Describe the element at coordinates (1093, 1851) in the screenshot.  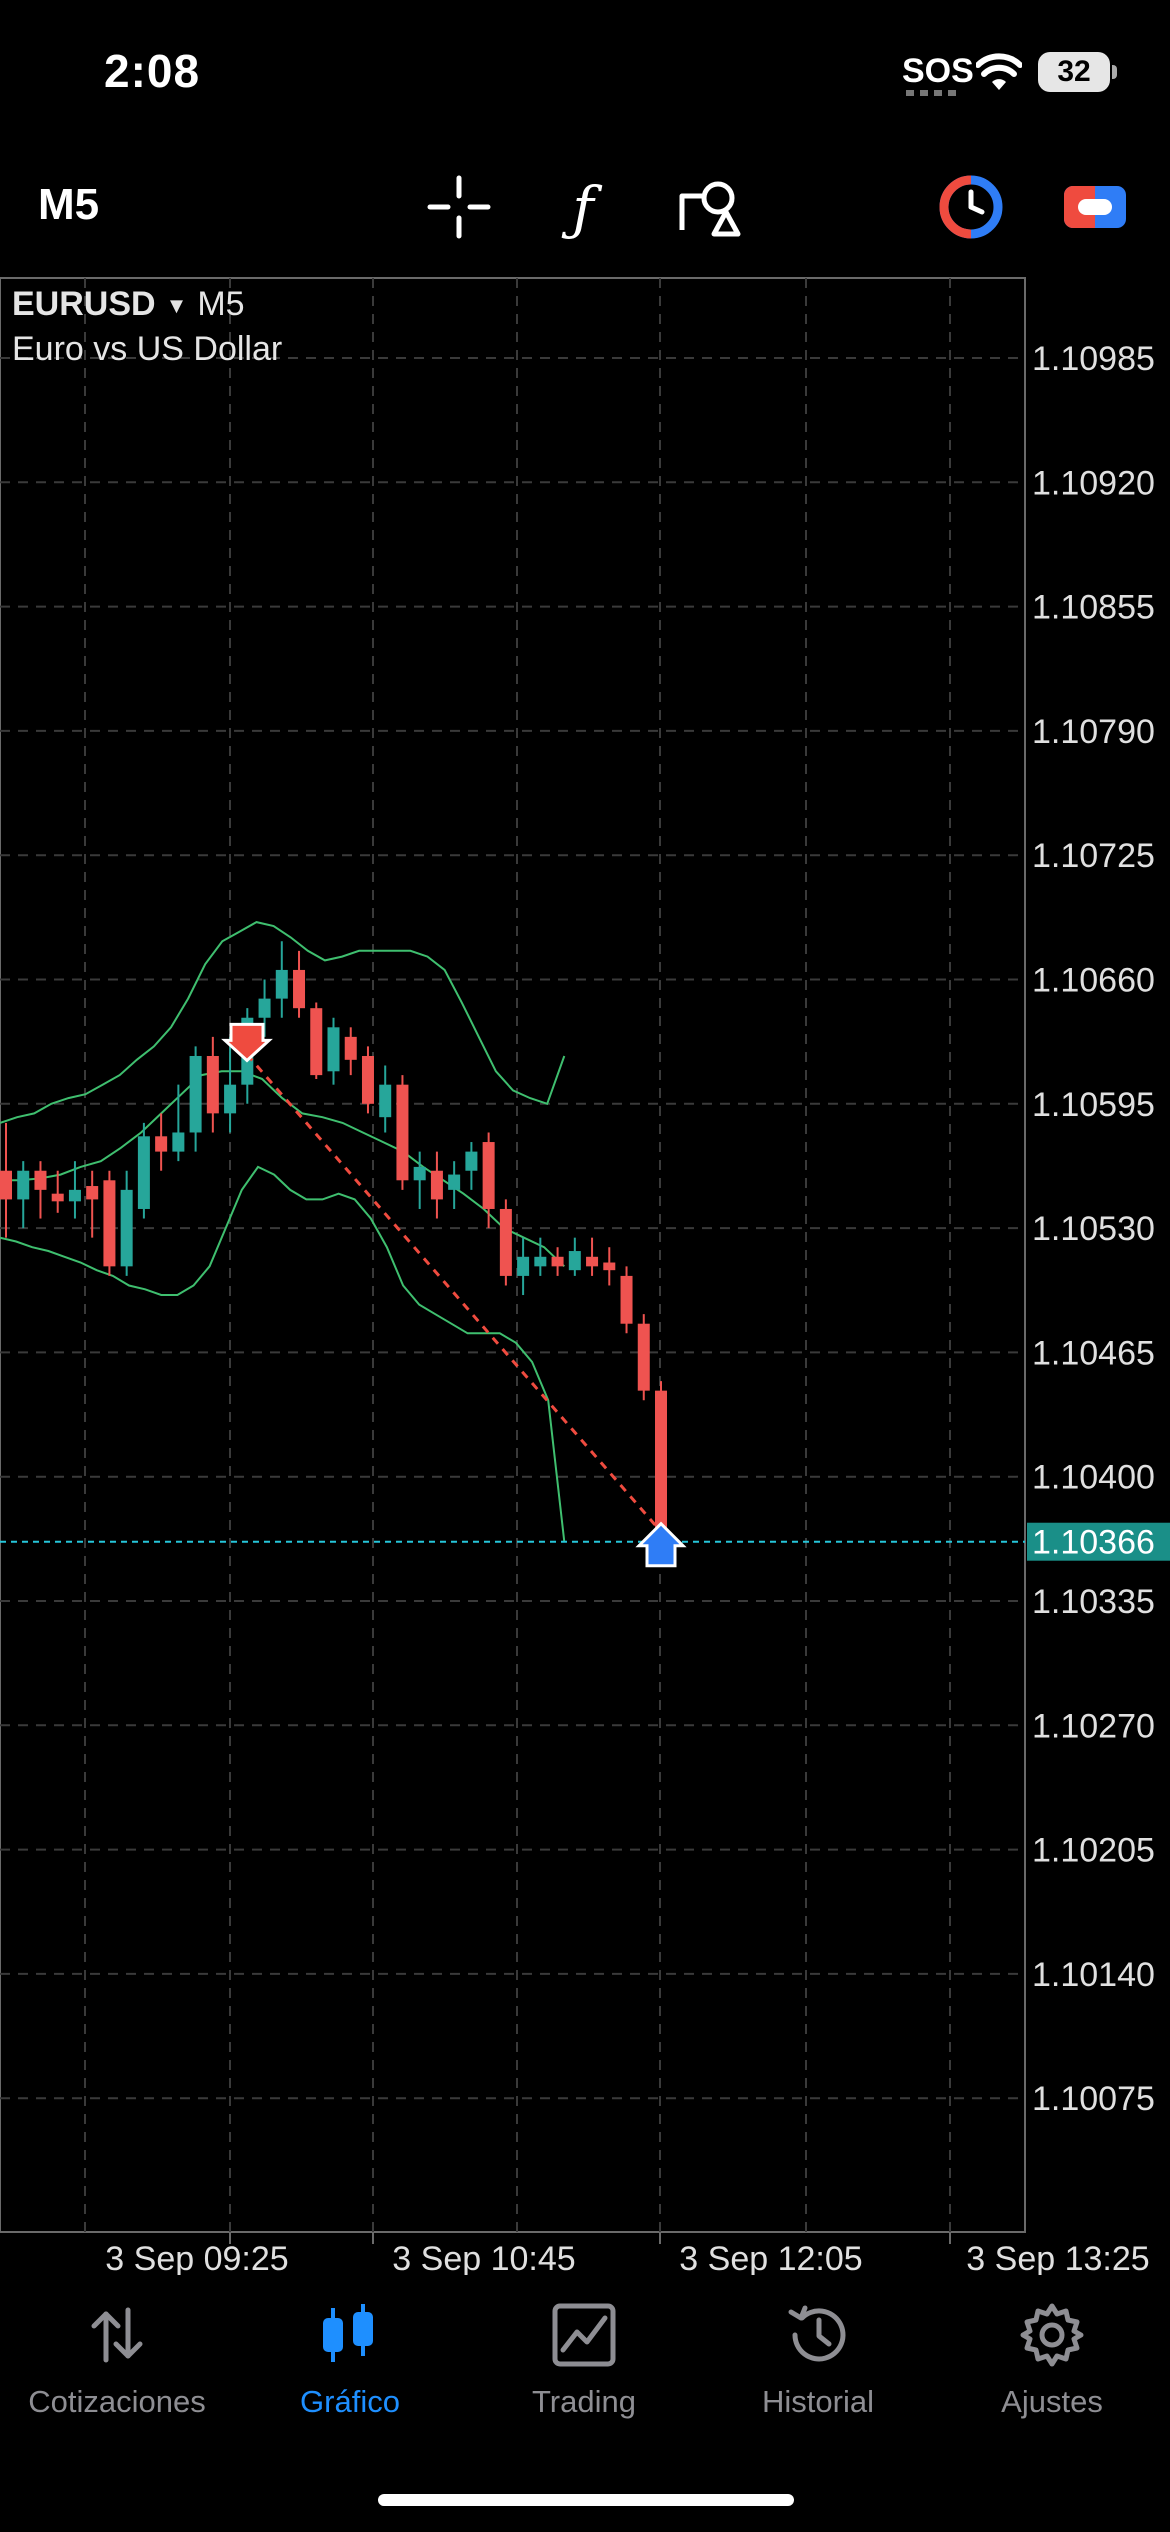
I see `price-tick-label: 1.10205` at that location.